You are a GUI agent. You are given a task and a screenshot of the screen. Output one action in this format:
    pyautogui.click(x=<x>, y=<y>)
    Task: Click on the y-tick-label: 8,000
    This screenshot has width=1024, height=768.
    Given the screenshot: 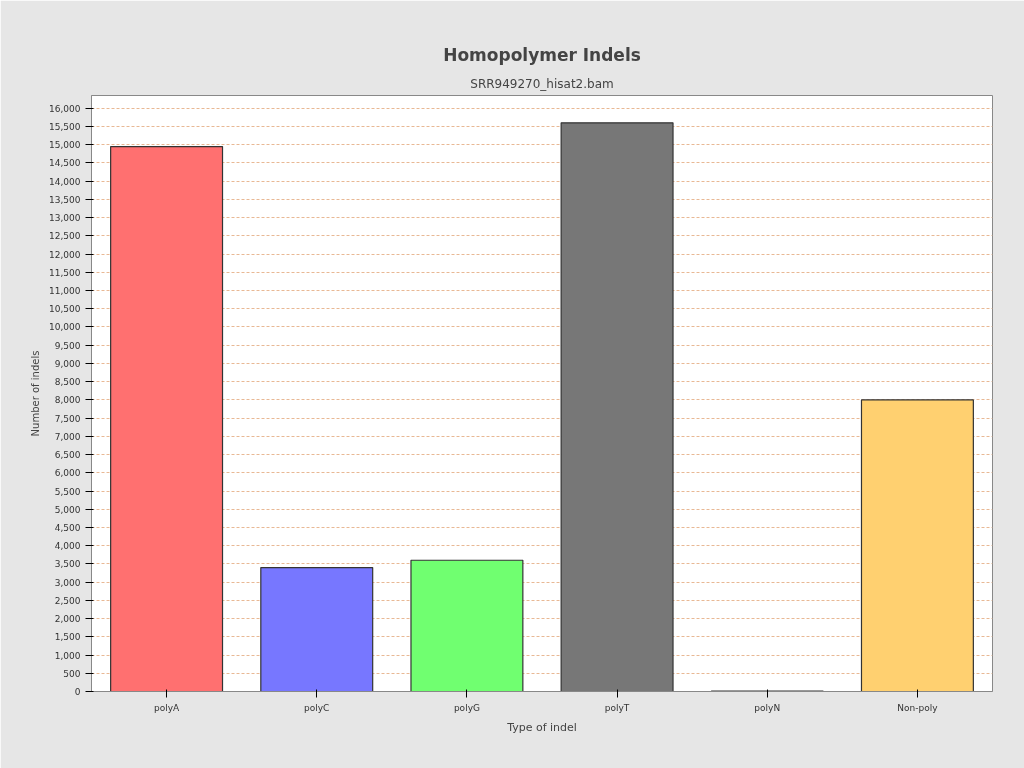 What is the action you would take?
    pyautogui.click(x=67, y=400)
    